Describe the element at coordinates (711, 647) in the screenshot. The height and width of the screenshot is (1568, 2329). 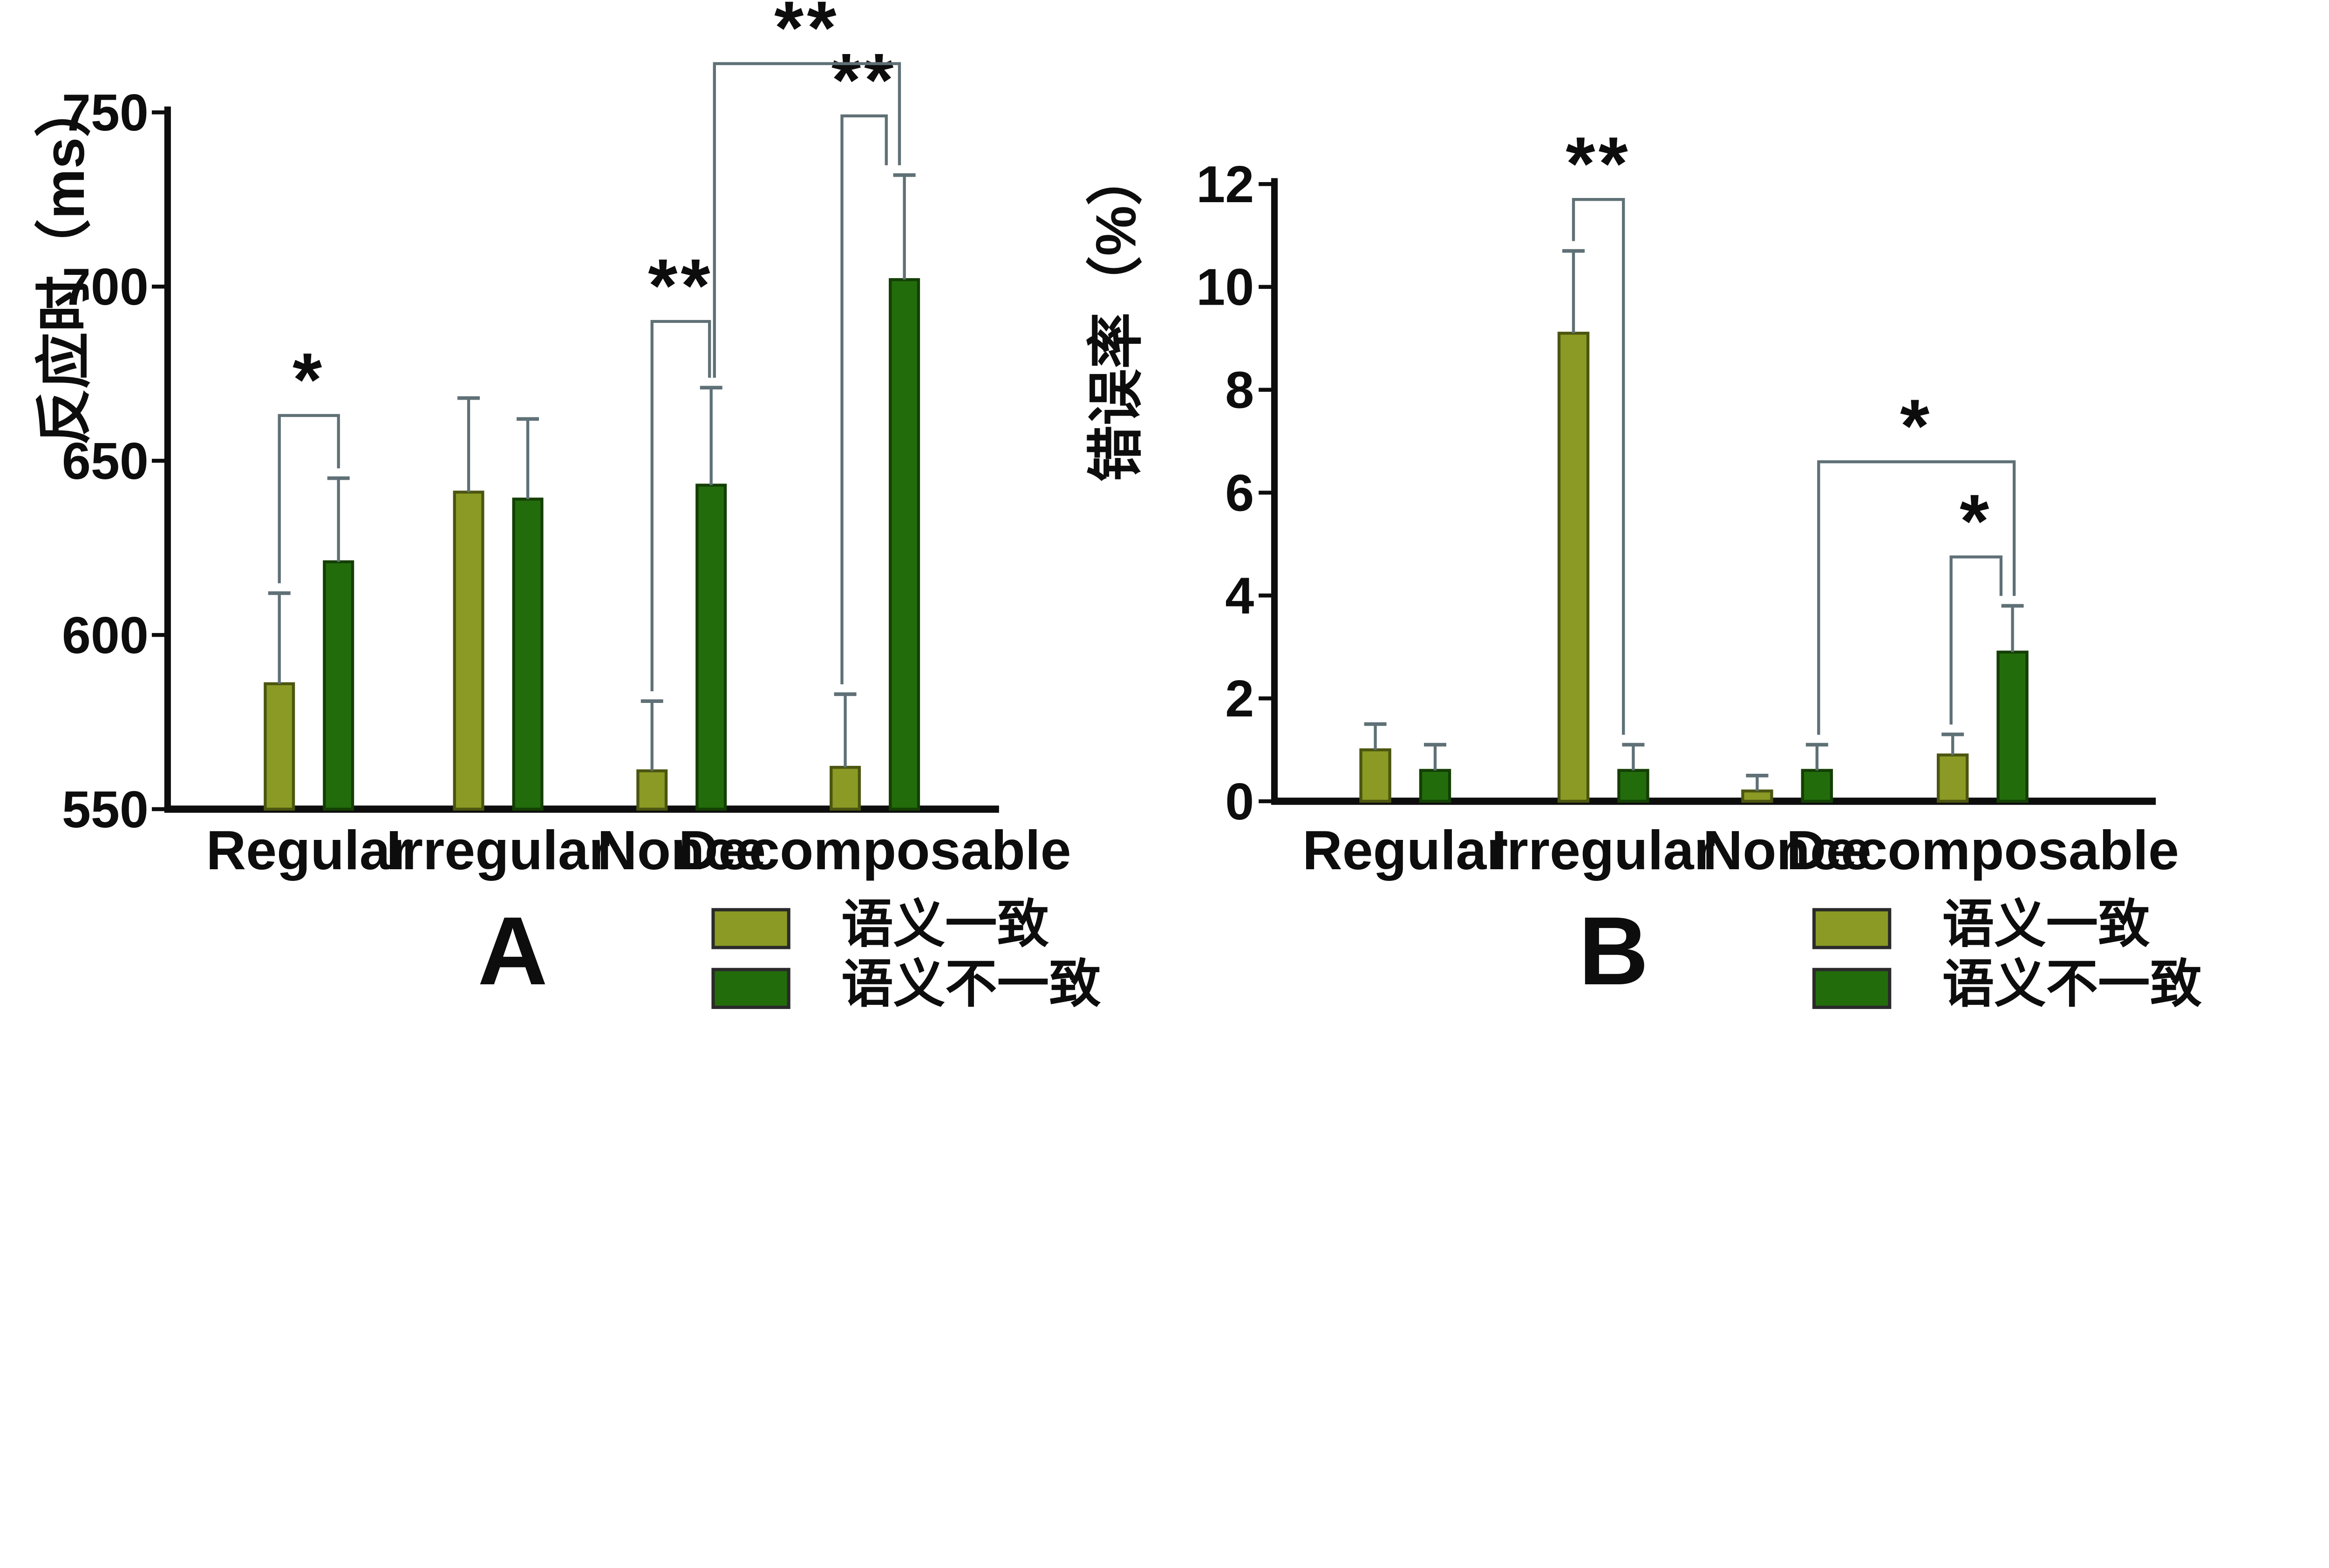
I see `bar-nonce-s1-A` at that location.